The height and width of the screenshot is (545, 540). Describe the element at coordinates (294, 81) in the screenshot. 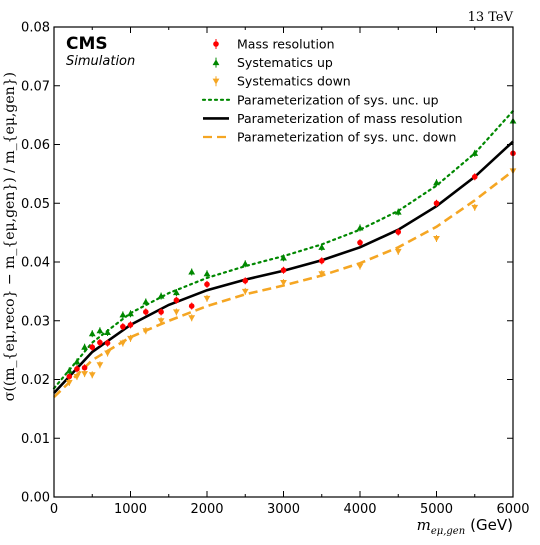

I see `legend-label-2: Systematics down` at that location.